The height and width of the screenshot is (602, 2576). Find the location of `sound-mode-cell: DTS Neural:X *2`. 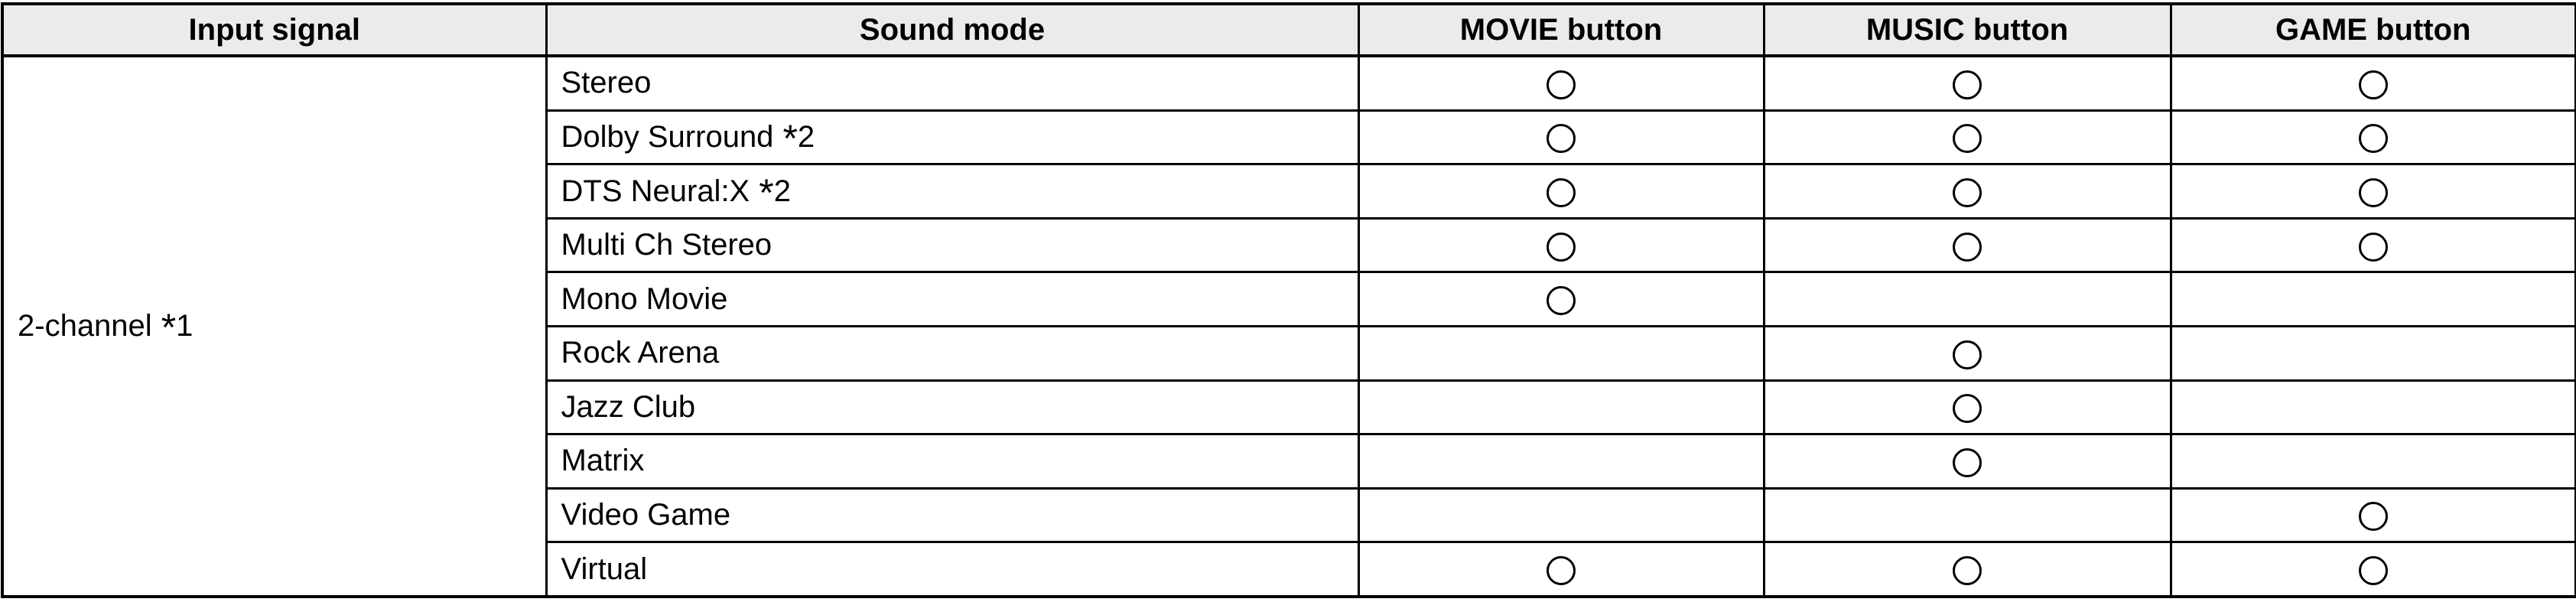

sound-mode-cell: DTS Neural:X *2 is located at coordinates (952, 191).